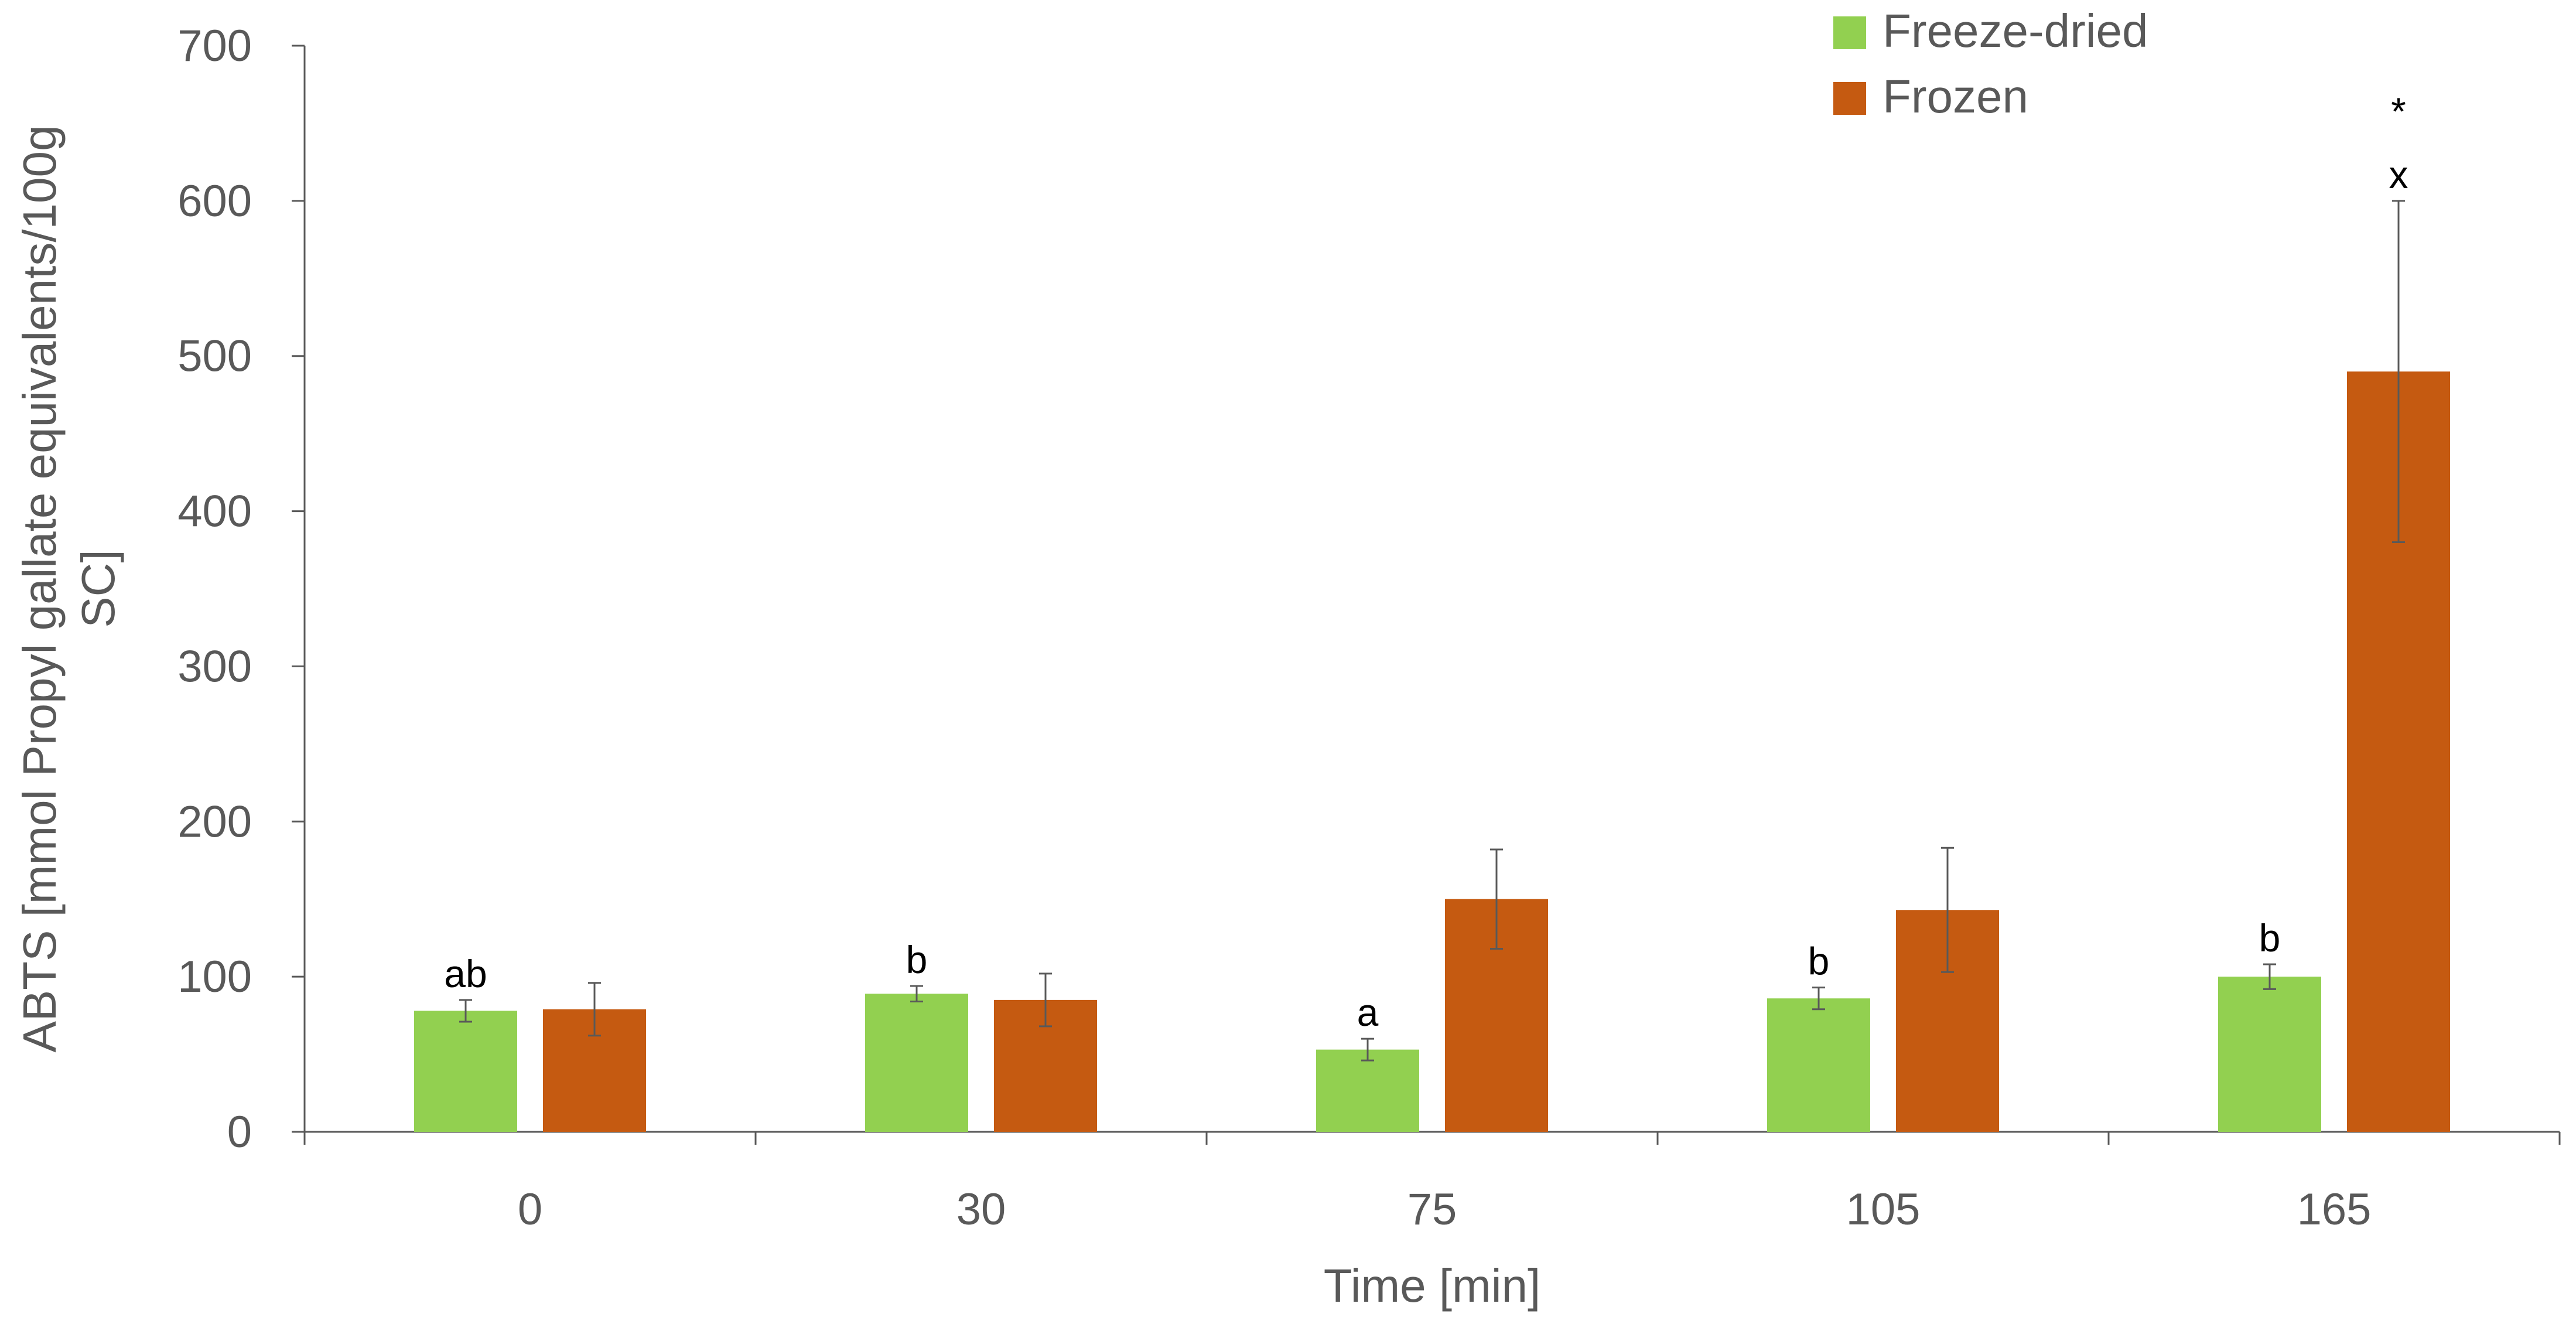 This screenshot has width=2576, height=1324. Describe the element at coordinates (1991, 64) in the screenshot. I see `legend: Freeze-dried Frozen` at that location.